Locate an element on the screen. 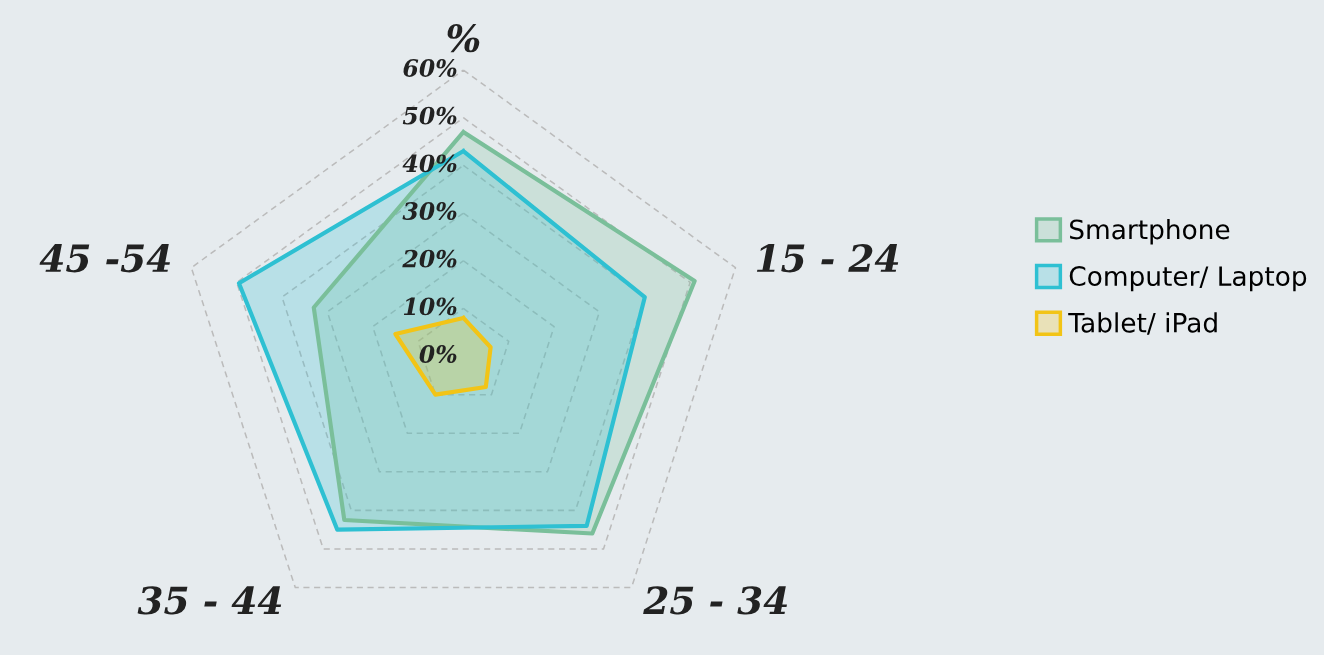  spoke-label: % is located at coordinates (463, 38).